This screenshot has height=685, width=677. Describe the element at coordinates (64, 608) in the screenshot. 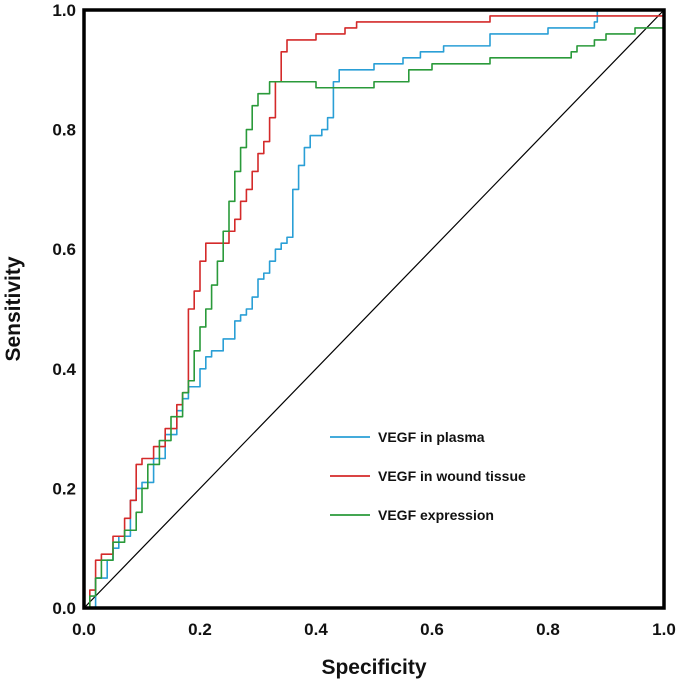

I see `y-tick-label: 0.0` at that location.